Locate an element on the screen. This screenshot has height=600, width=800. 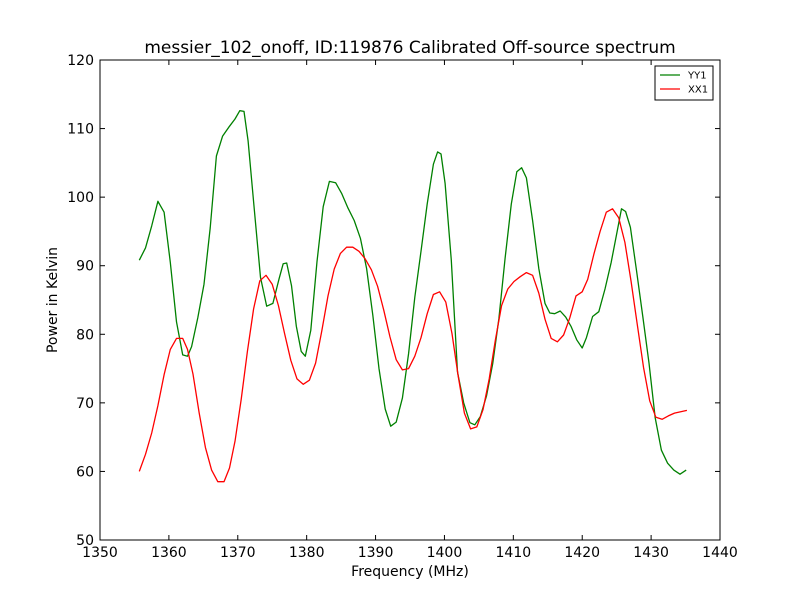
x-tick-label: 1370 is located at coordinates (238, 553).